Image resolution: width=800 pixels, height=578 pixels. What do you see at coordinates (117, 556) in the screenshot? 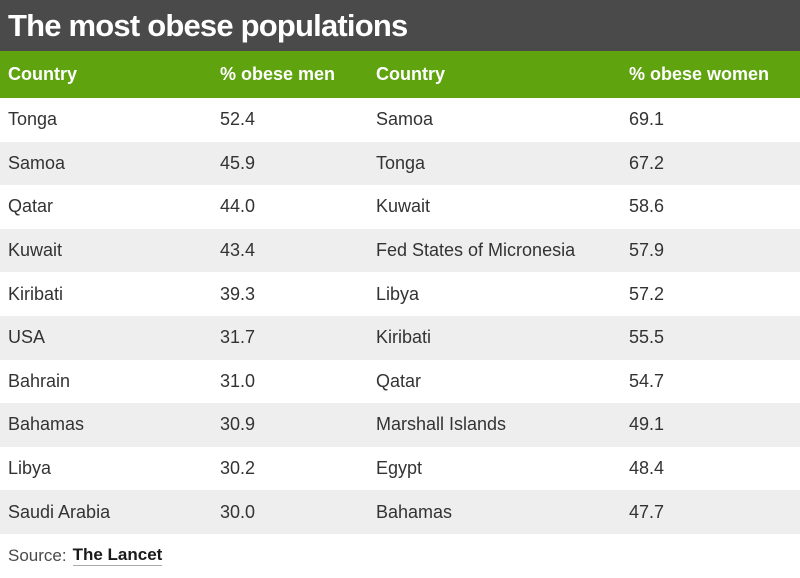
I see `source-link-the-lancet: The Lancet` at bounding box center [117, 556].